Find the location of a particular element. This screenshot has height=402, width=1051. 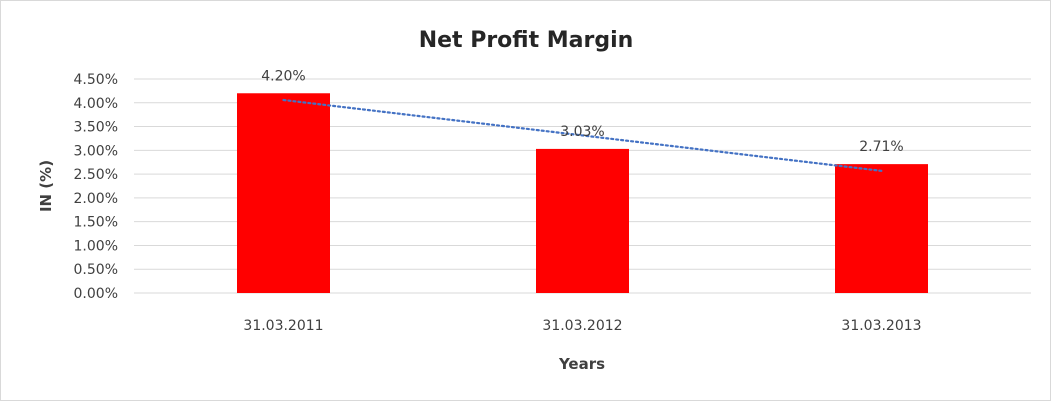

chart-title: Net Profit Margin is located at coordinates (526, 40).